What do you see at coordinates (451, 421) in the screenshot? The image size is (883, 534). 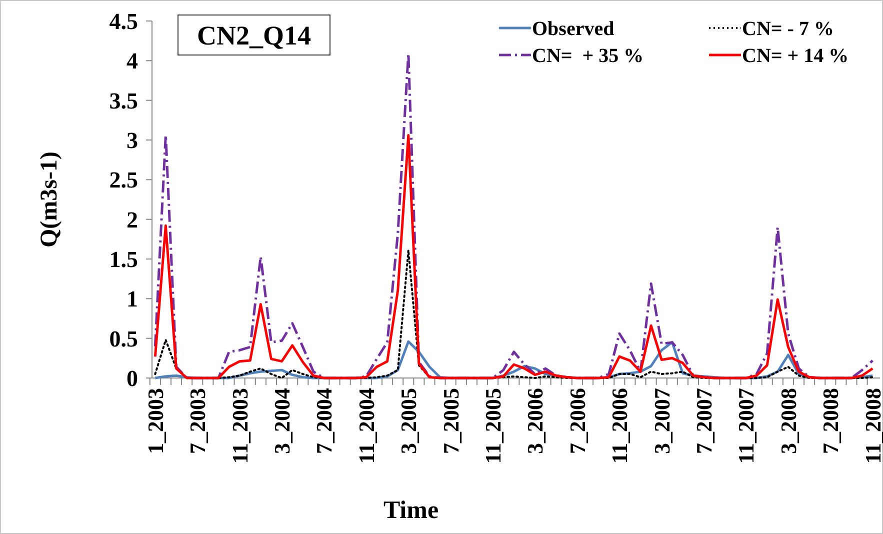 I see `x-tick-label: 7_2005` at bounding box center [451, 421].